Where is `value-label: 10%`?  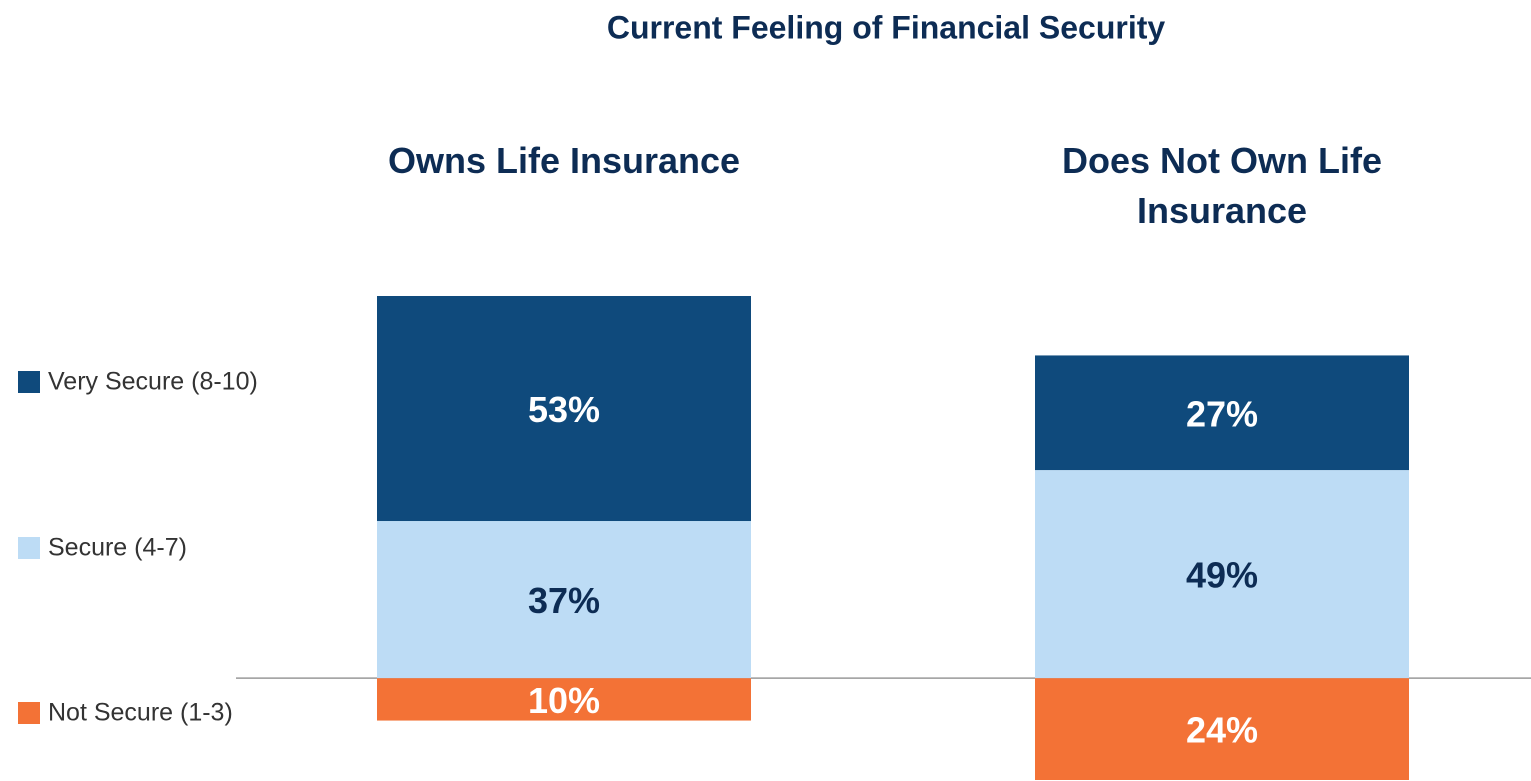
value-label: 10% is located at coordinates (564, 700).